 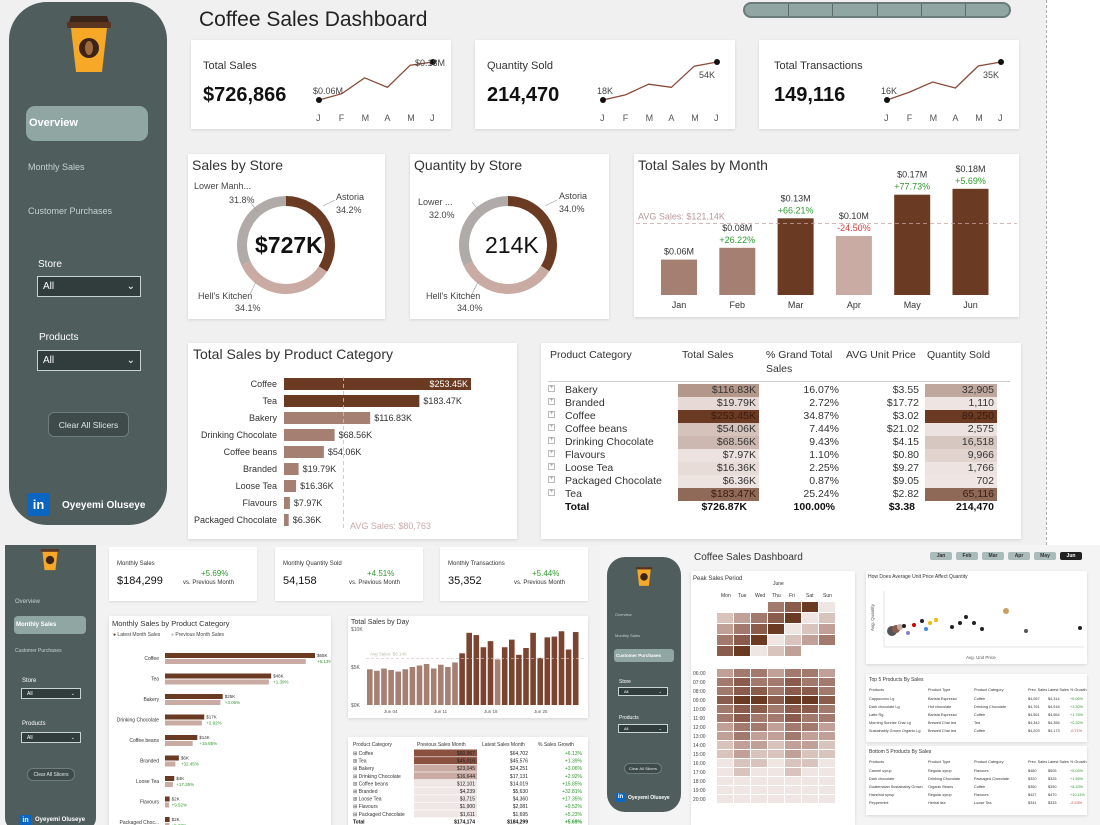 What do you see at coordinates (1019, 556) in the screenshot?
I see `month-button: Apr` at bounding box center [1019, 556].